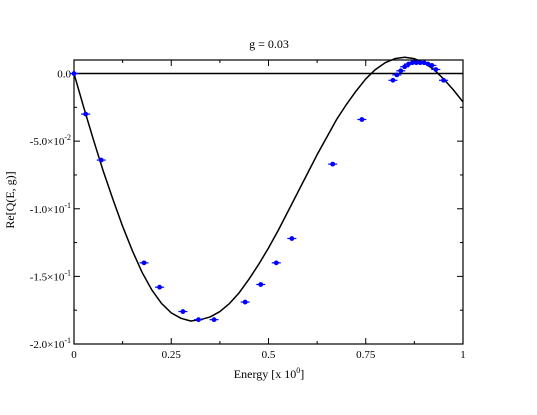  I want to click on y-axis-label: Re[Q(E, g)], so click(10, 199).